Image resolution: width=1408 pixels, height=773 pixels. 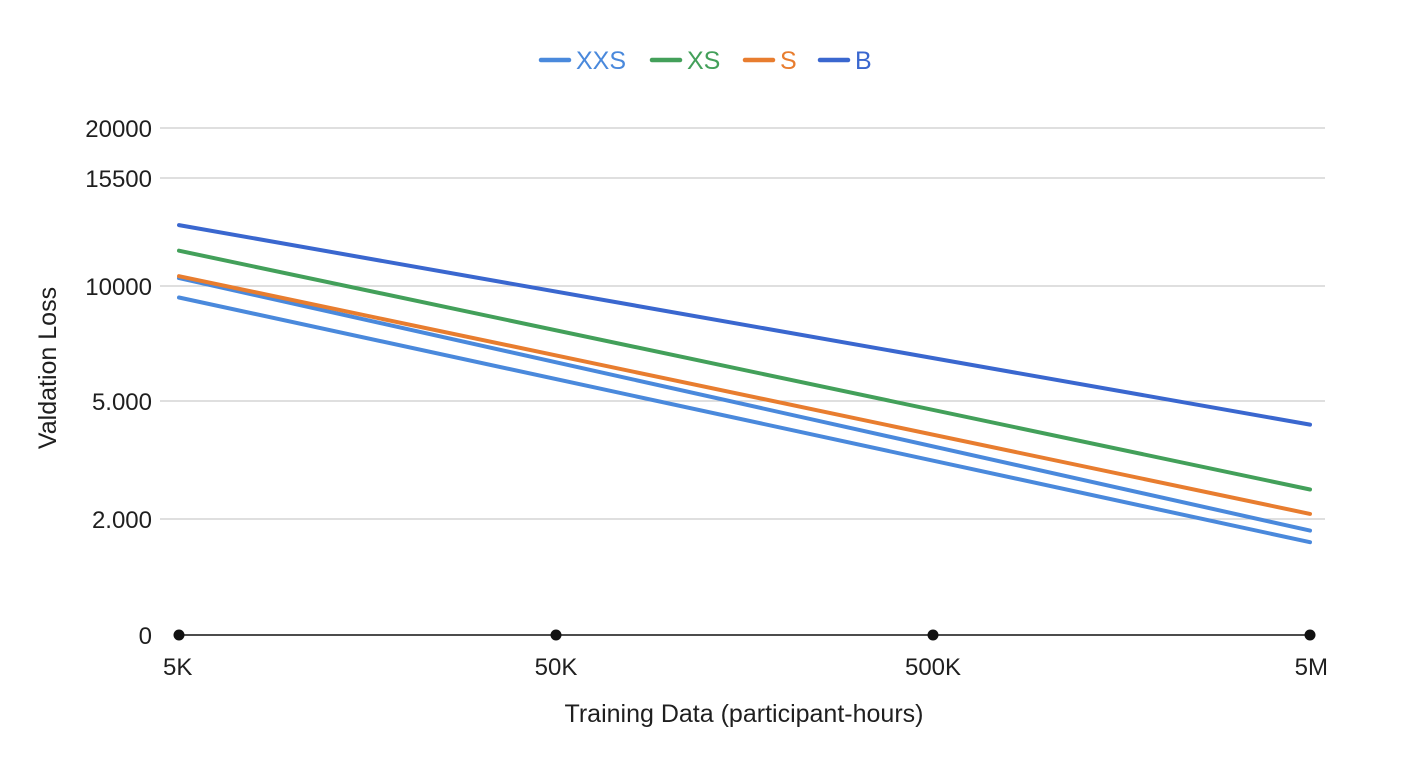 What do you see at coordinates (933, 667) in the screenshot?
I see `x-tick-label: 500K` at bounding box center [933, 667].